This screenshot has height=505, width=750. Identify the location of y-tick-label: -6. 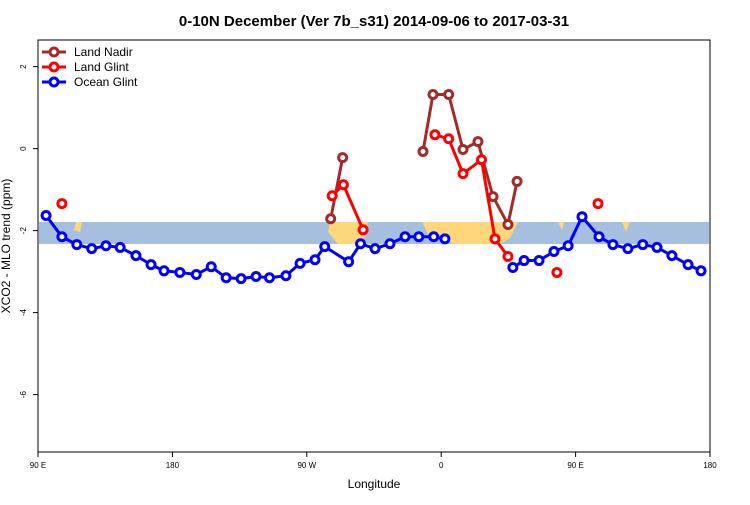
(23, 395).